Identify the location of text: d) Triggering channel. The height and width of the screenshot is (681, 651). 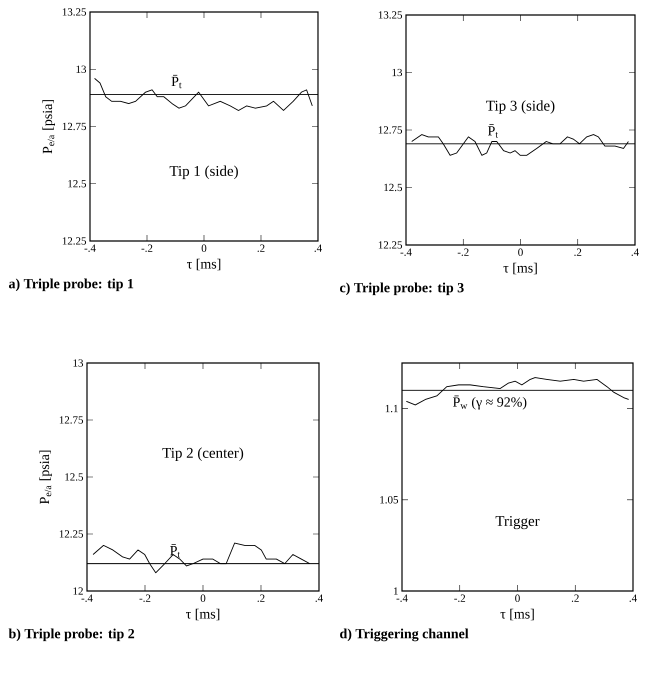
(404, 635).